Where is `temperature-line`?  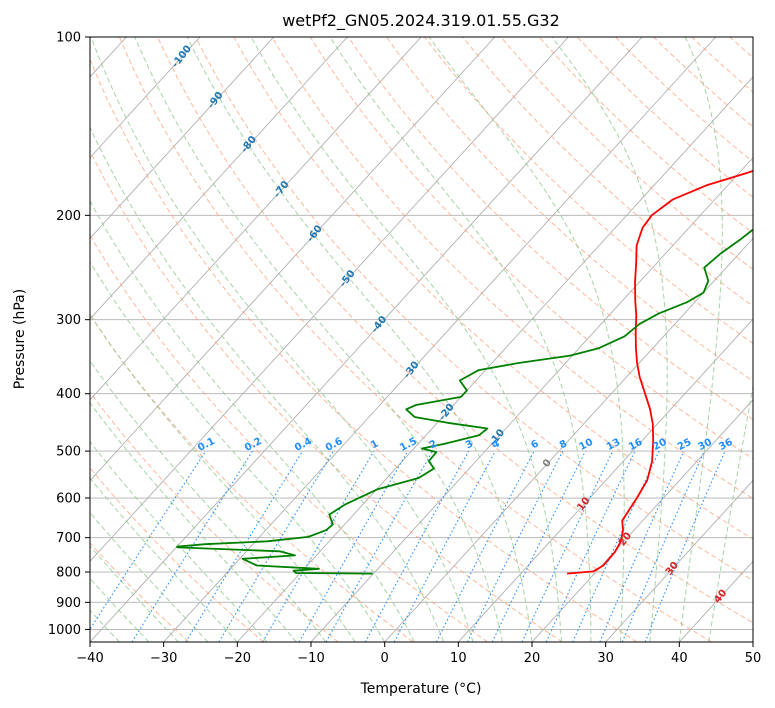
temperature-line is located at coordinates (660, 372).